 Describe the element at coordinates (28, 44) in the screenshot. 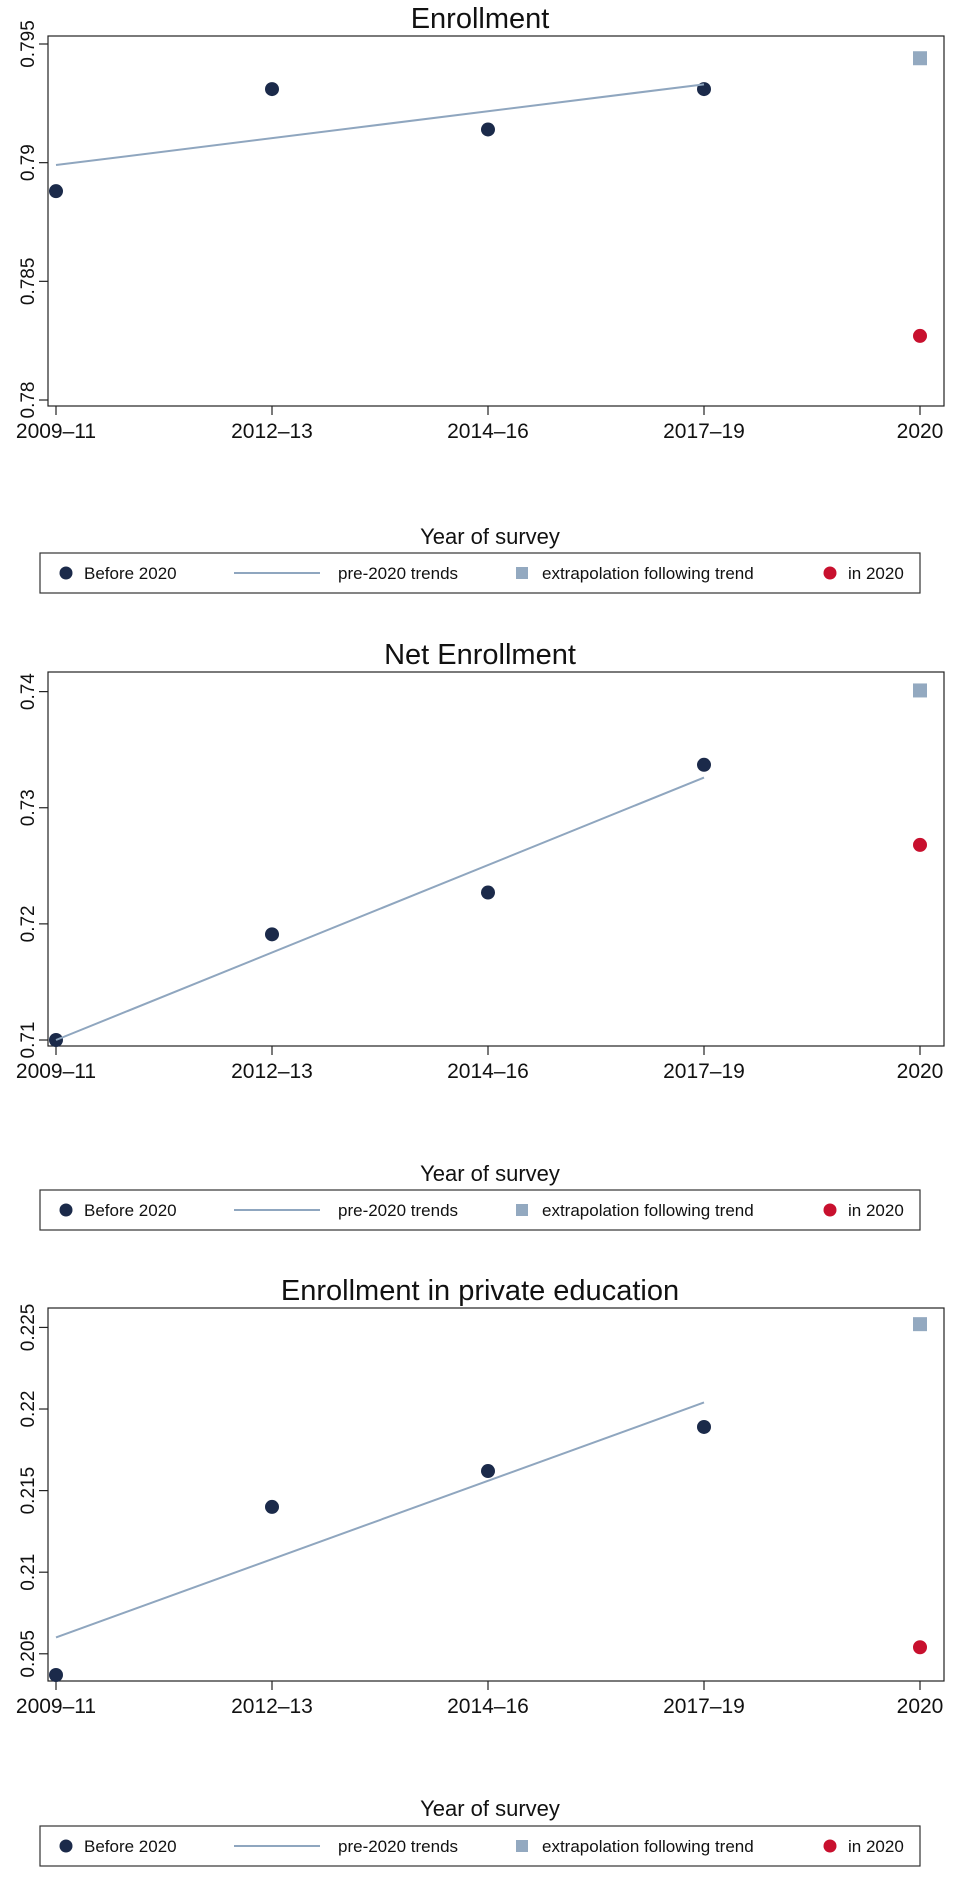

I see `y-tick-label: 0.795` at that location.